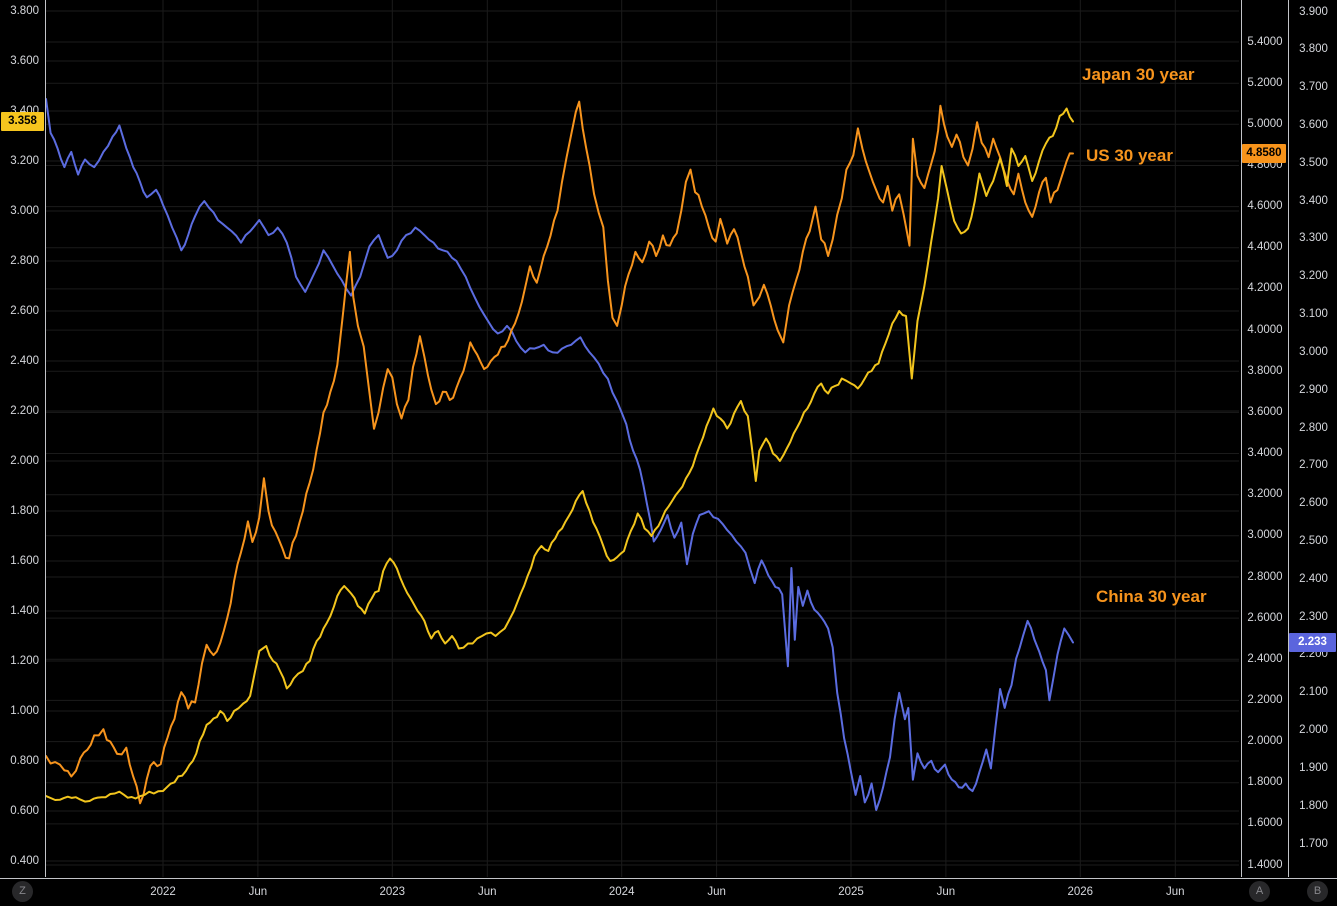  Describe the element at coordinates (24, 310) in the screenshot. I see `left-scale-tick: 2.600` at that location.